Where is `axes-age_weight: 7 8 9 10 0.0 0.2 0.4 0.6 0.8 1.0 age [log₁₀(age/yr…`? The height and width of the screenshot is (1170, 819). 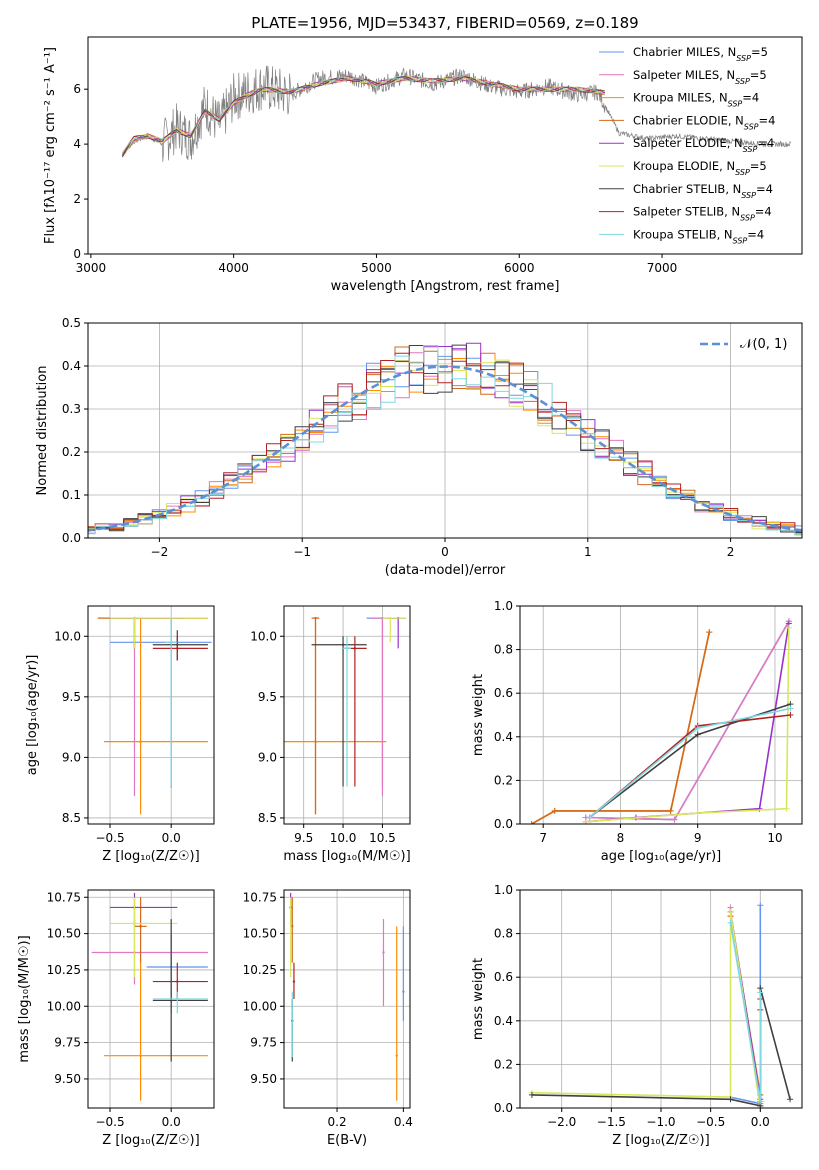
axes-age_weight: 7 8 9 10 0.0 0.2 0.4 0.6 0.8 1.0 age [log₁₀(age/yr… is located at coordinates (637, 731).